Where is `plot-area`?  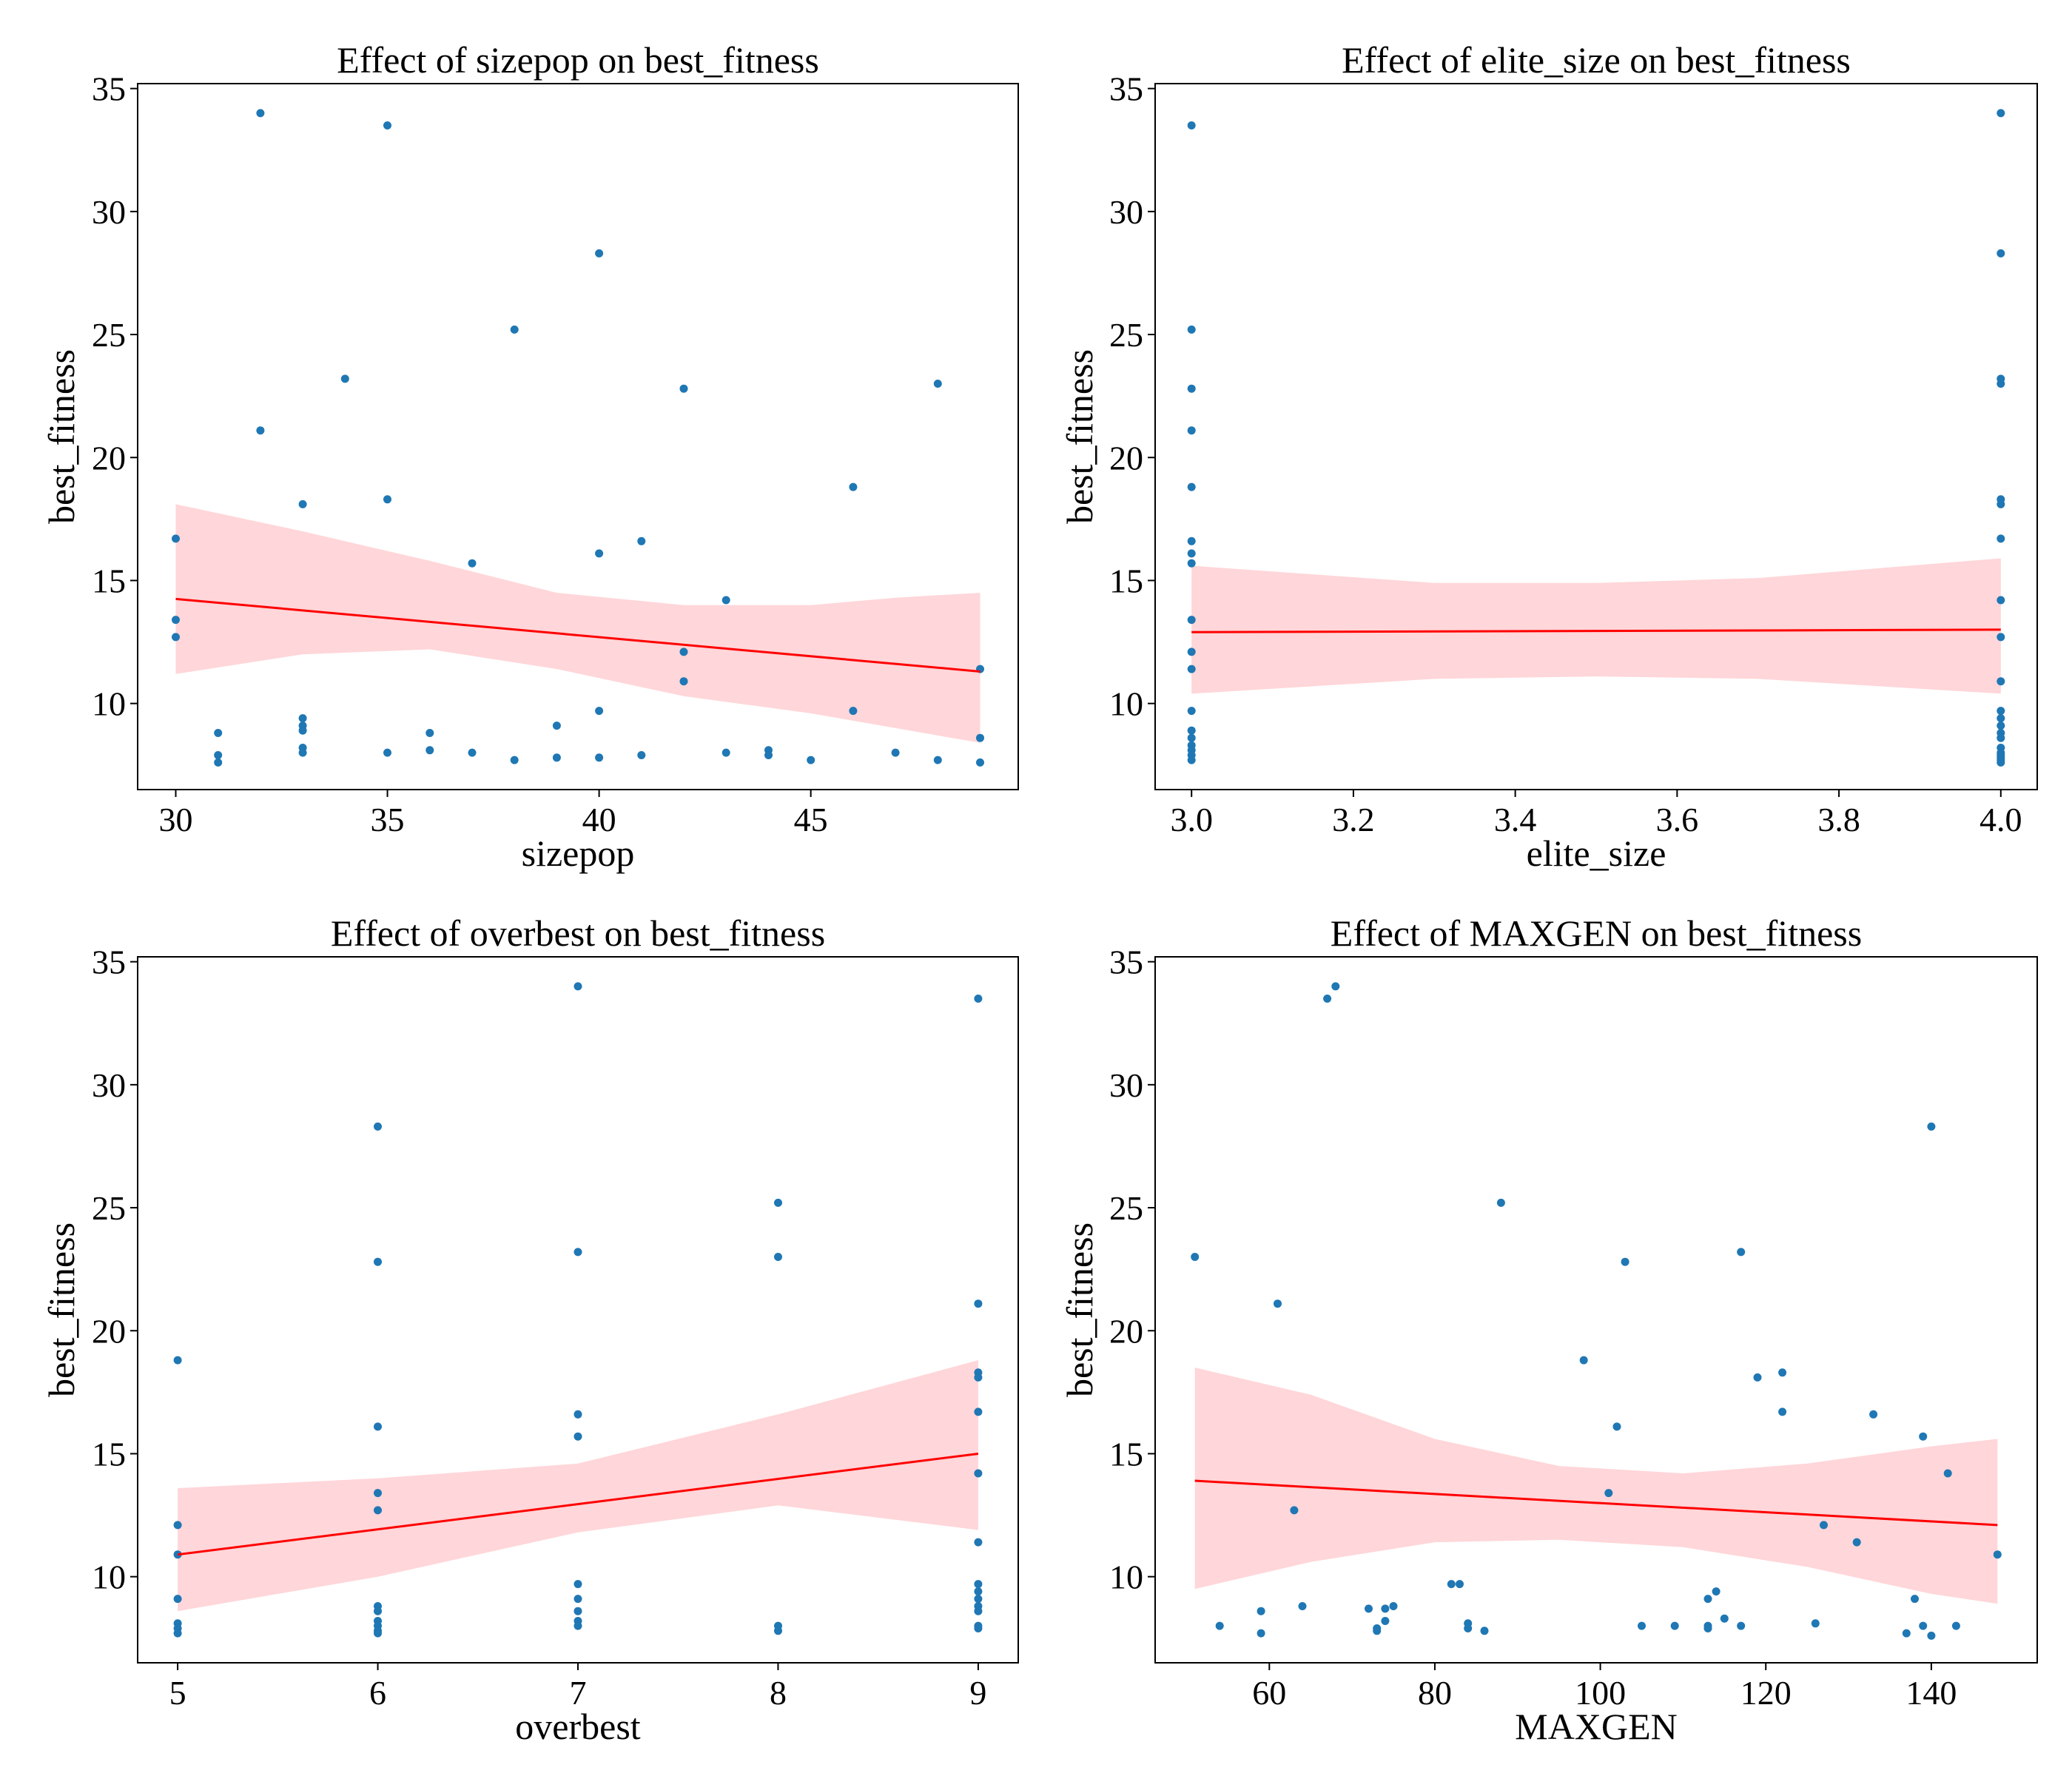 plot-area is located at coordinates (1596, 1311).